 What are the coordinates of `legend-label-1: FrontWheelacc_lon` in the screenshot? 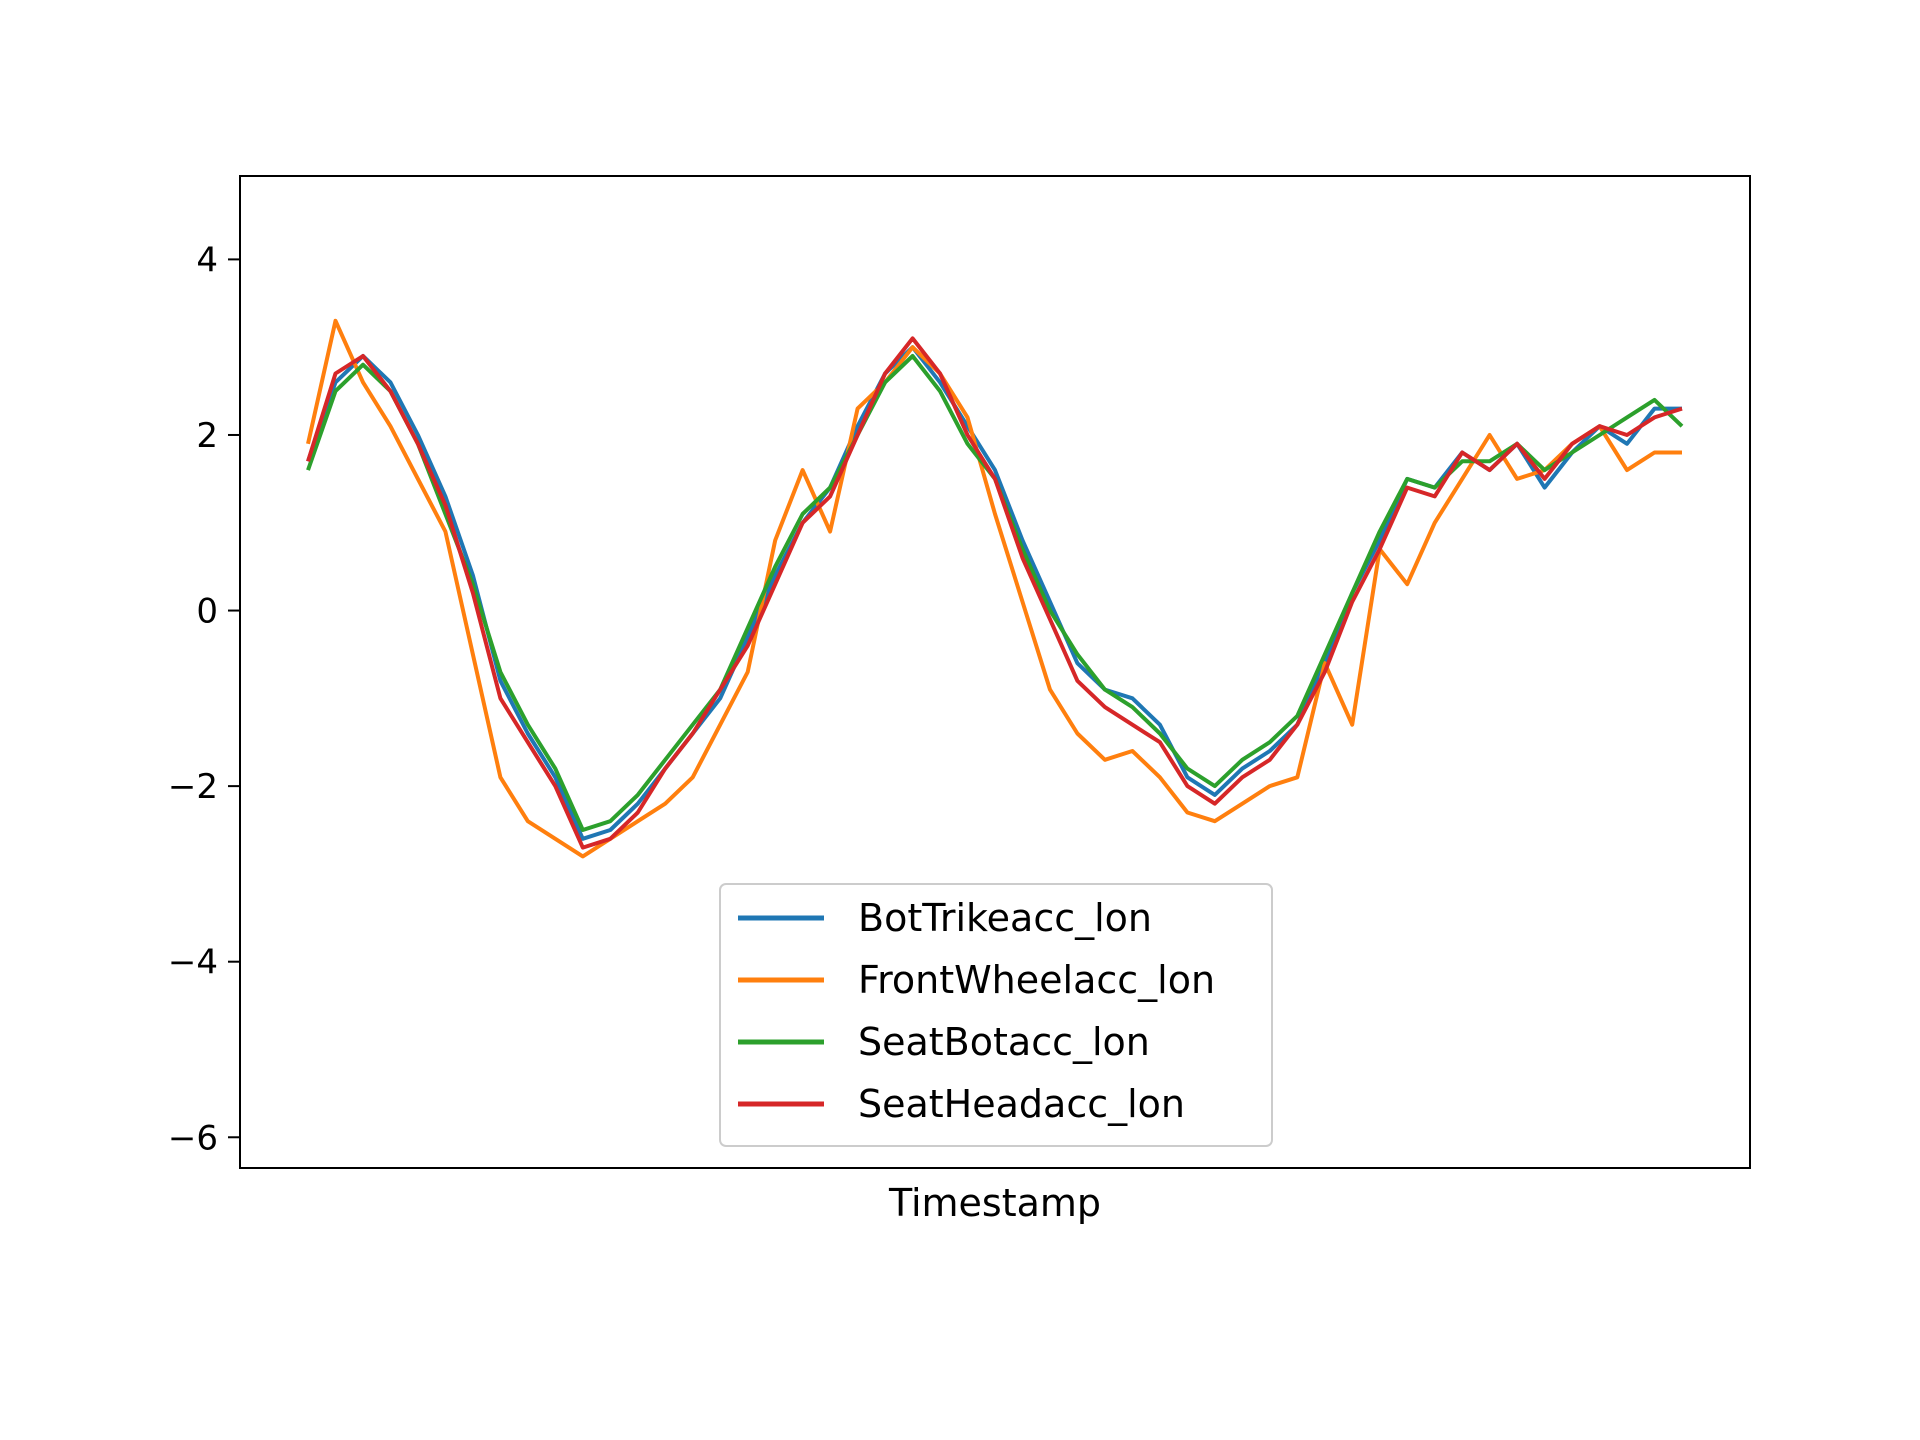 It's located at (1036, 980).